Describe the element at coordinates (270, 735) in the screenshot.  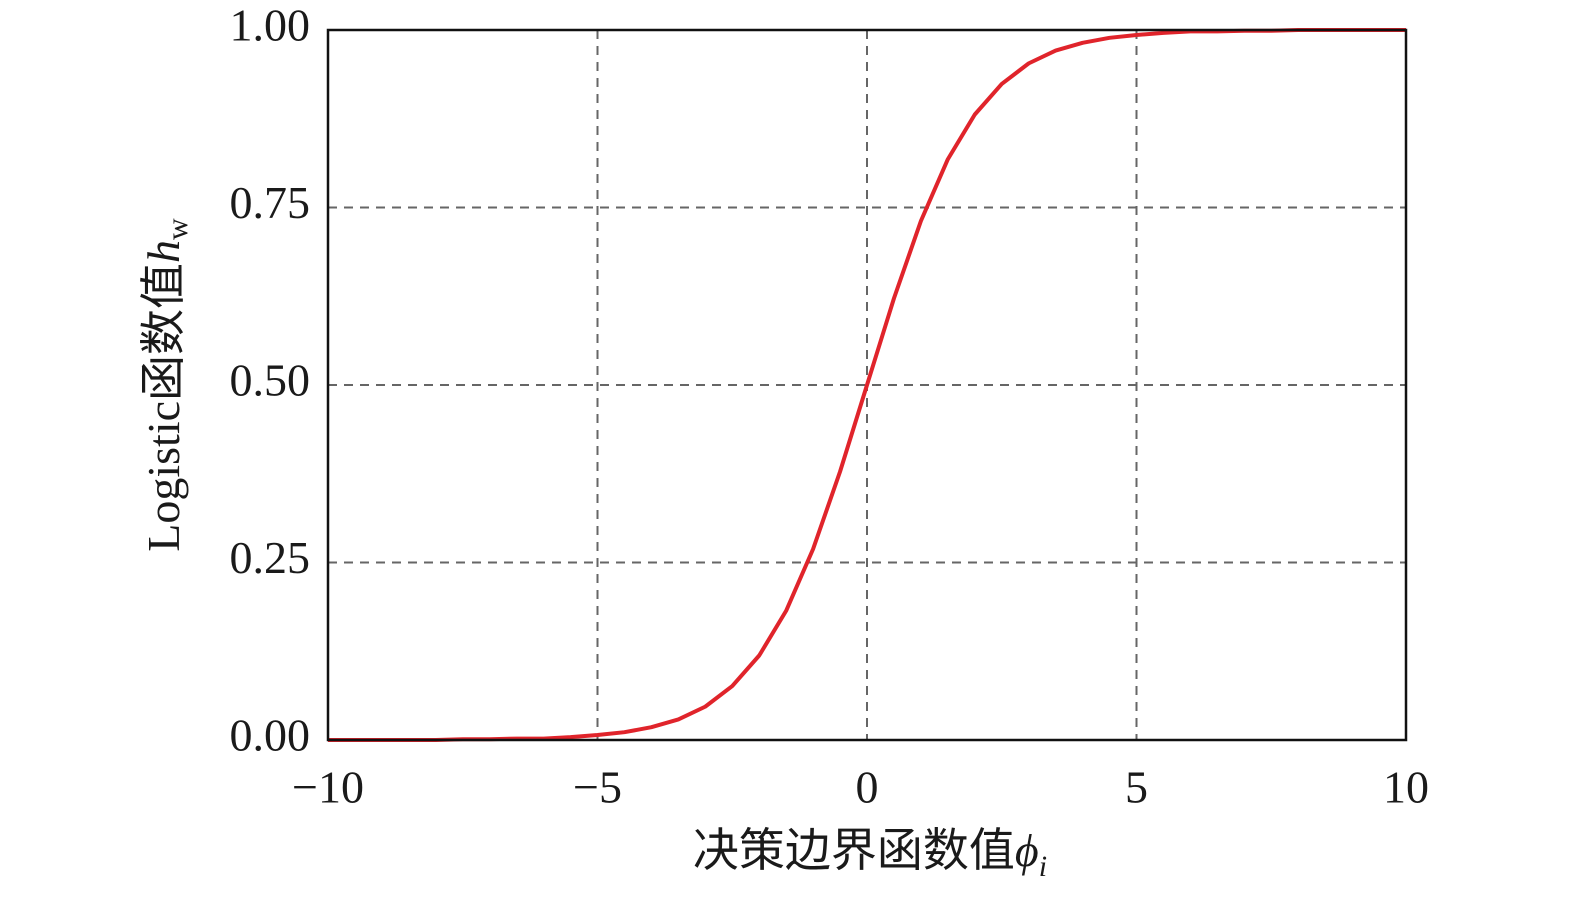
I see `y-tick-label: 0.00` at that location.